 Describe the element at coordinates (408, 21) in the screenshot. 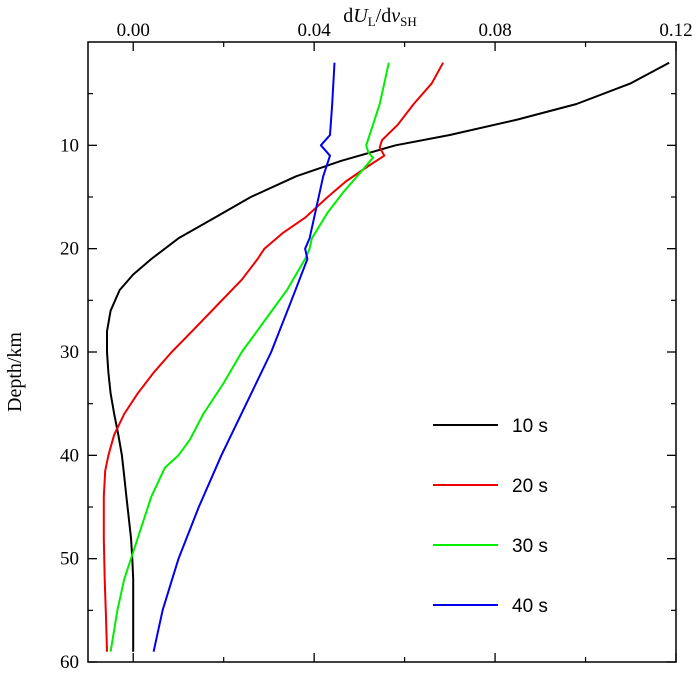

I see `x-axis-title-v-sub: SH` at that location.